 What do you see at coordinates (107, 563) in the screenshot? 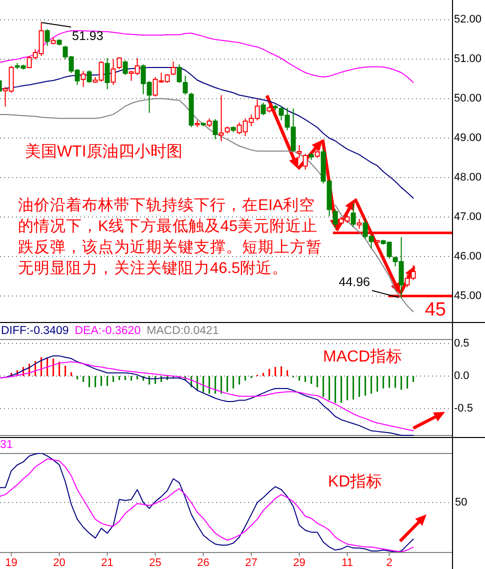
I see `x-tick-label: 21` at bounding box center [107, 563].